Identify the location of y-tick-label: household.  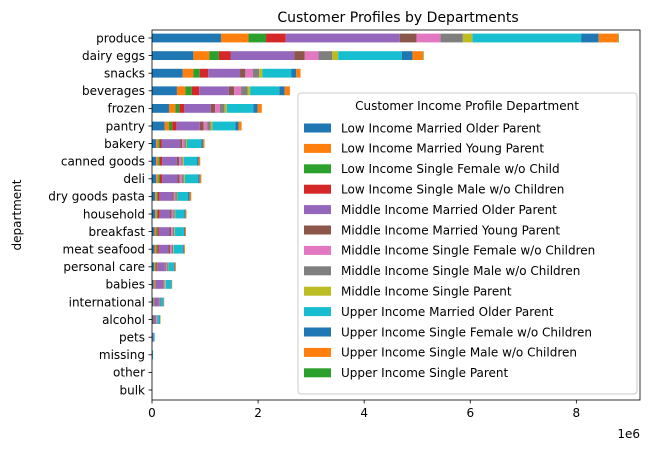
(114, 214).